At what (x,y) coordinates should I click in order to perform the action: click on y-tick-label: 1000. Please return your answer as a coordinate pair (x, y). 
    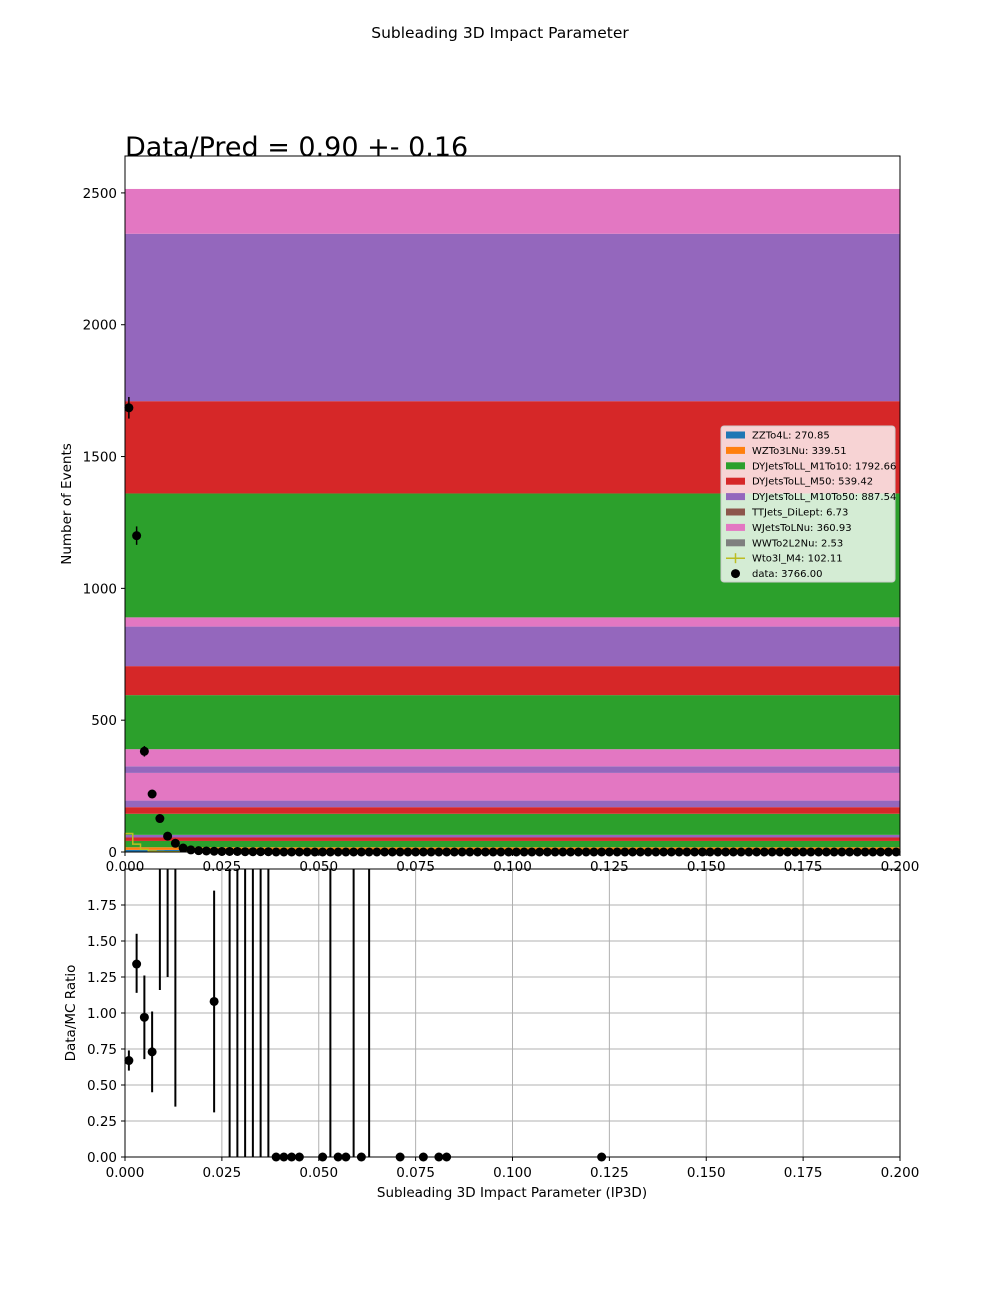
    Looking at the image, I should click on (100, 589).